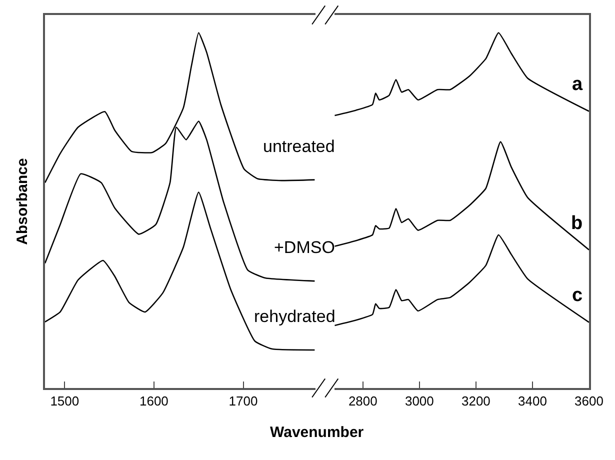 Image resolution: width=615 pixels, height=460 pixels. Describe the element at coordinates (299, 146) in the screenshot. I see `series-label: untreated` at that location.